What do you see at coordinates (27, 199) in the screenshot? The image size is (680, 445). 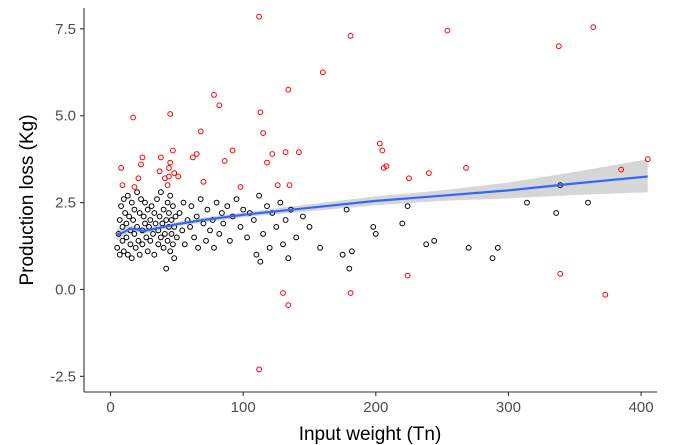 I see `y-axis-title: Production loss (Kg)` at bounding box center [27, 199].